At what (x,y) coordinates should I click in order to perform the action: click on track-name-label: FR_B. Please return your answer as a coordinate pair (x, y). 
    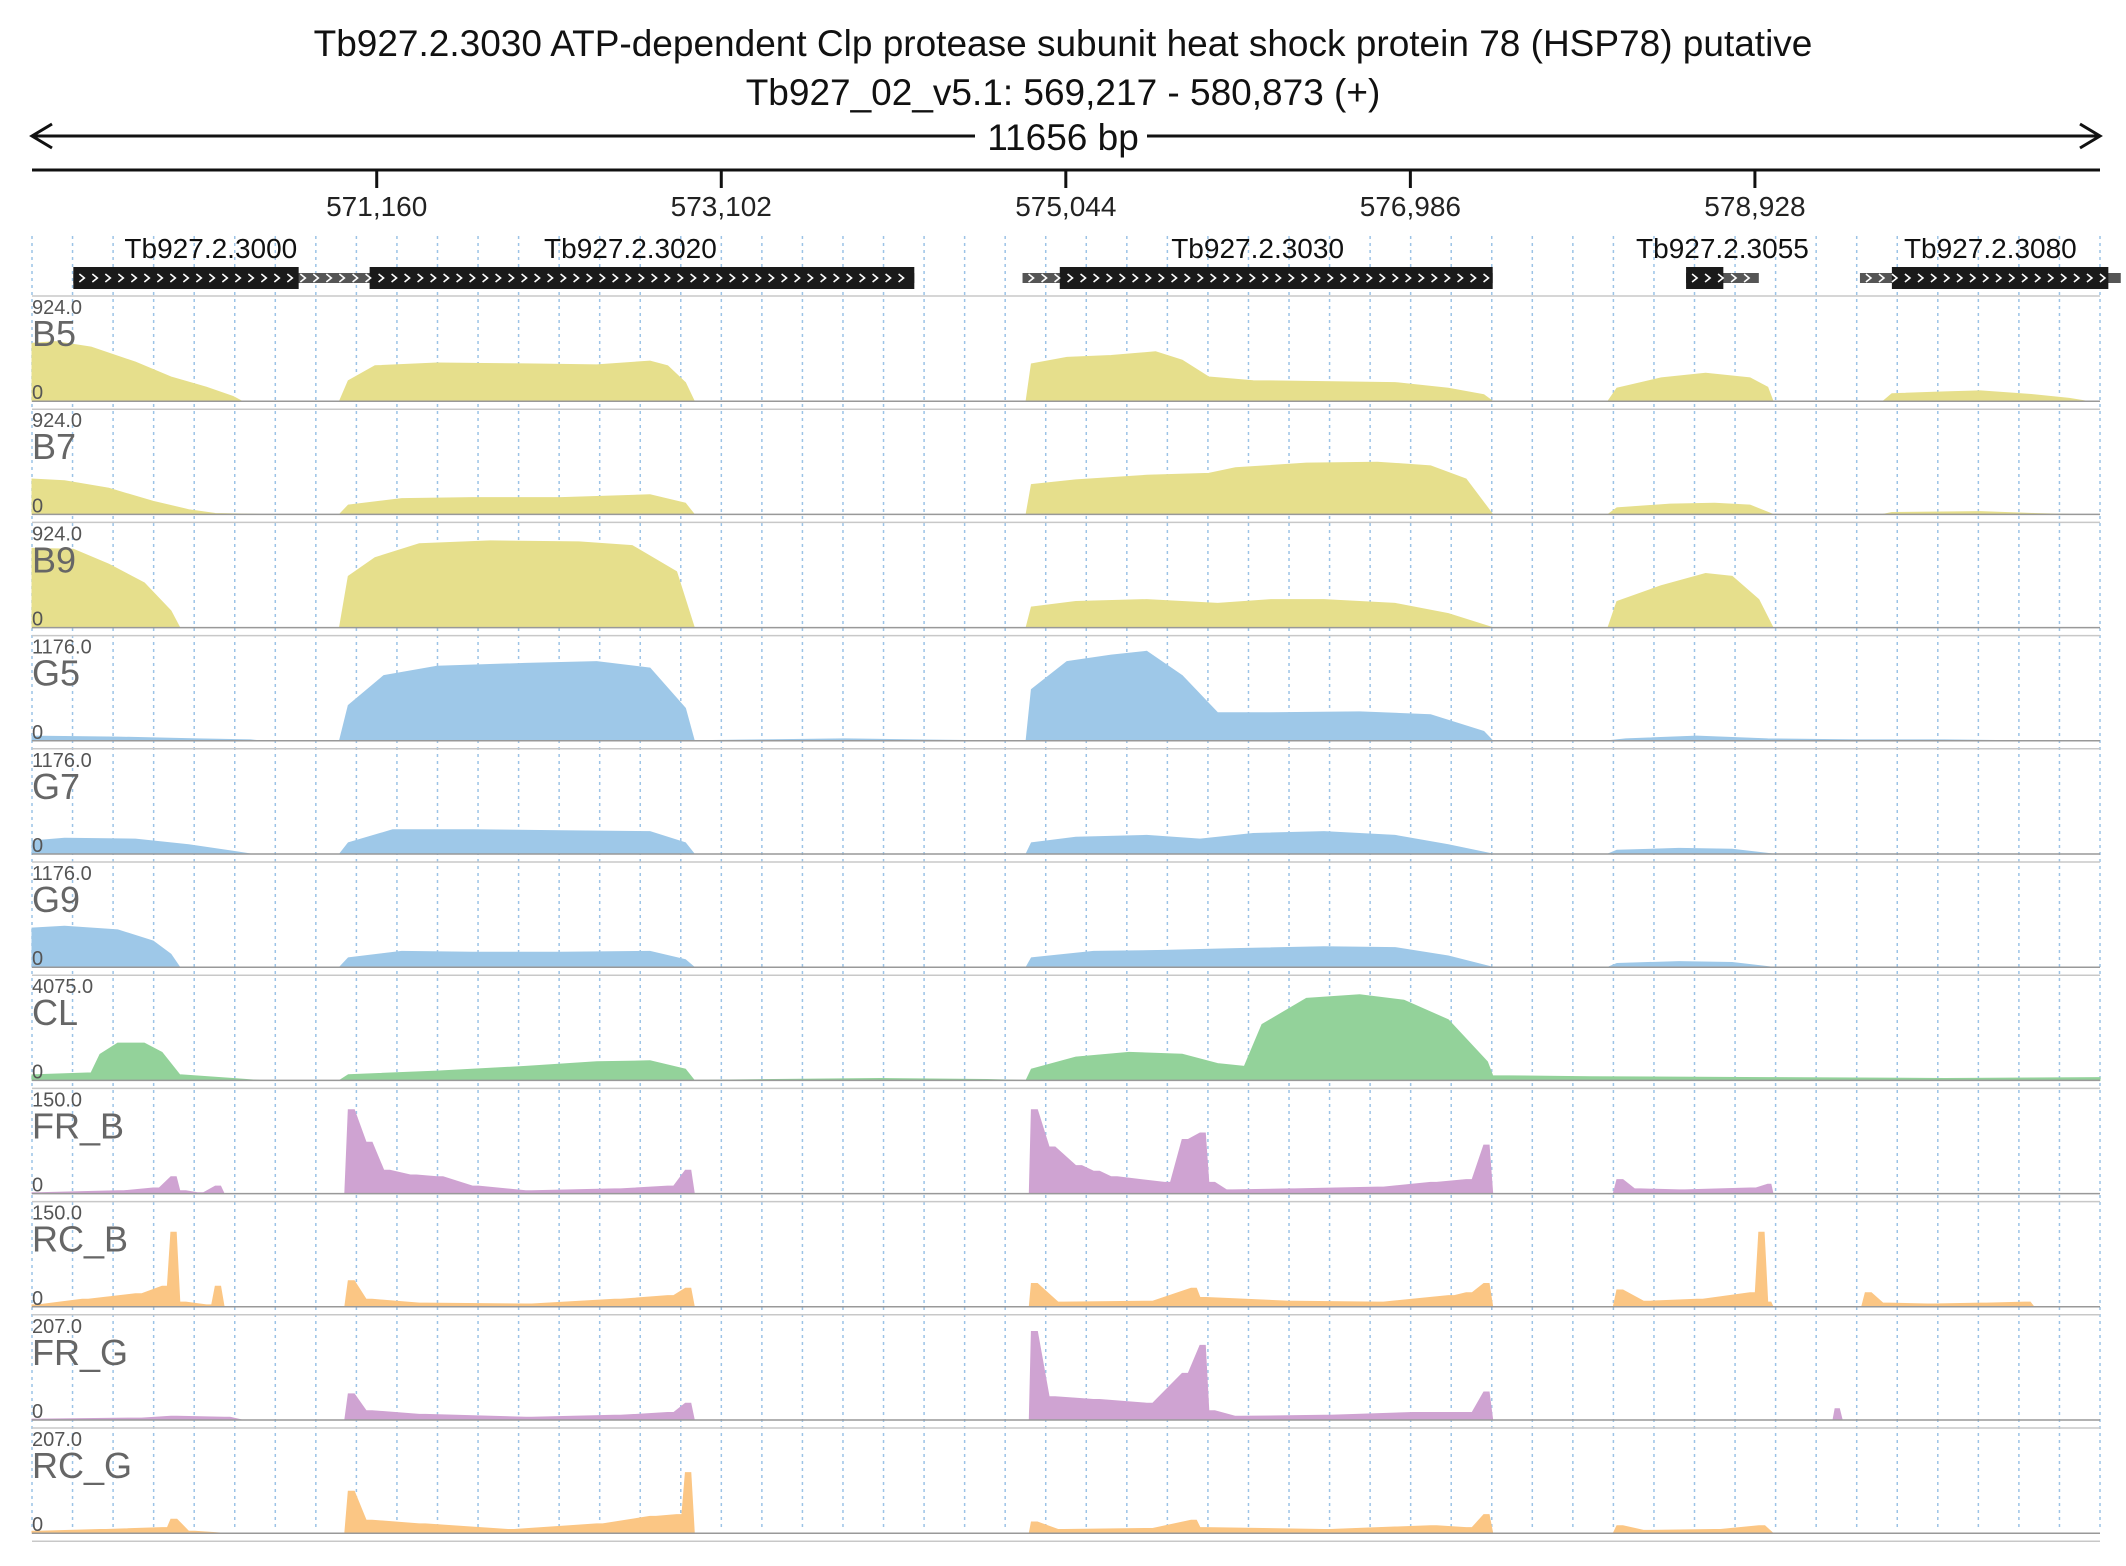
    Looking at the image, I should click on (78, 1125).